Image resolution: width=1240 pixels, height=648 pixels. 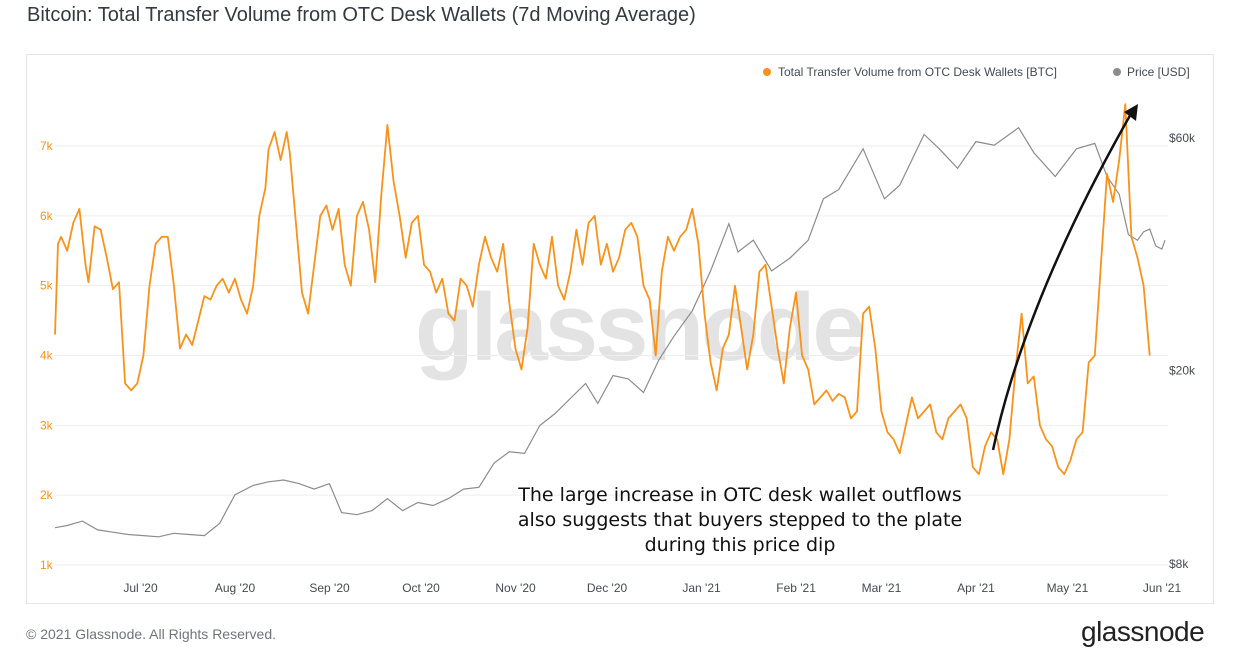 What do you see at coordinates (1117, 72) in the screenshot?
I see `legend-marker-price` at bounding box center [1117, 72].